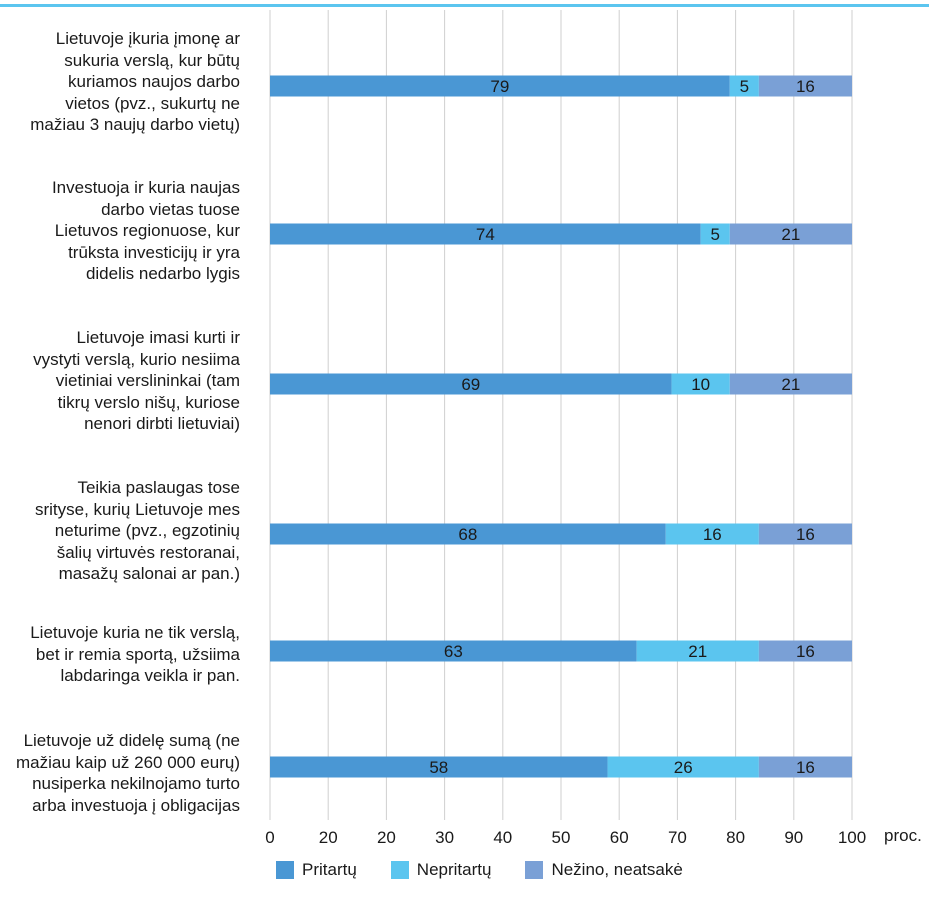  What do you see at coordinates (136, 359) in the screenshot?
I see `category-label-line: vystyti verslą, kurio nesiima` at bounding box center [136, 359].